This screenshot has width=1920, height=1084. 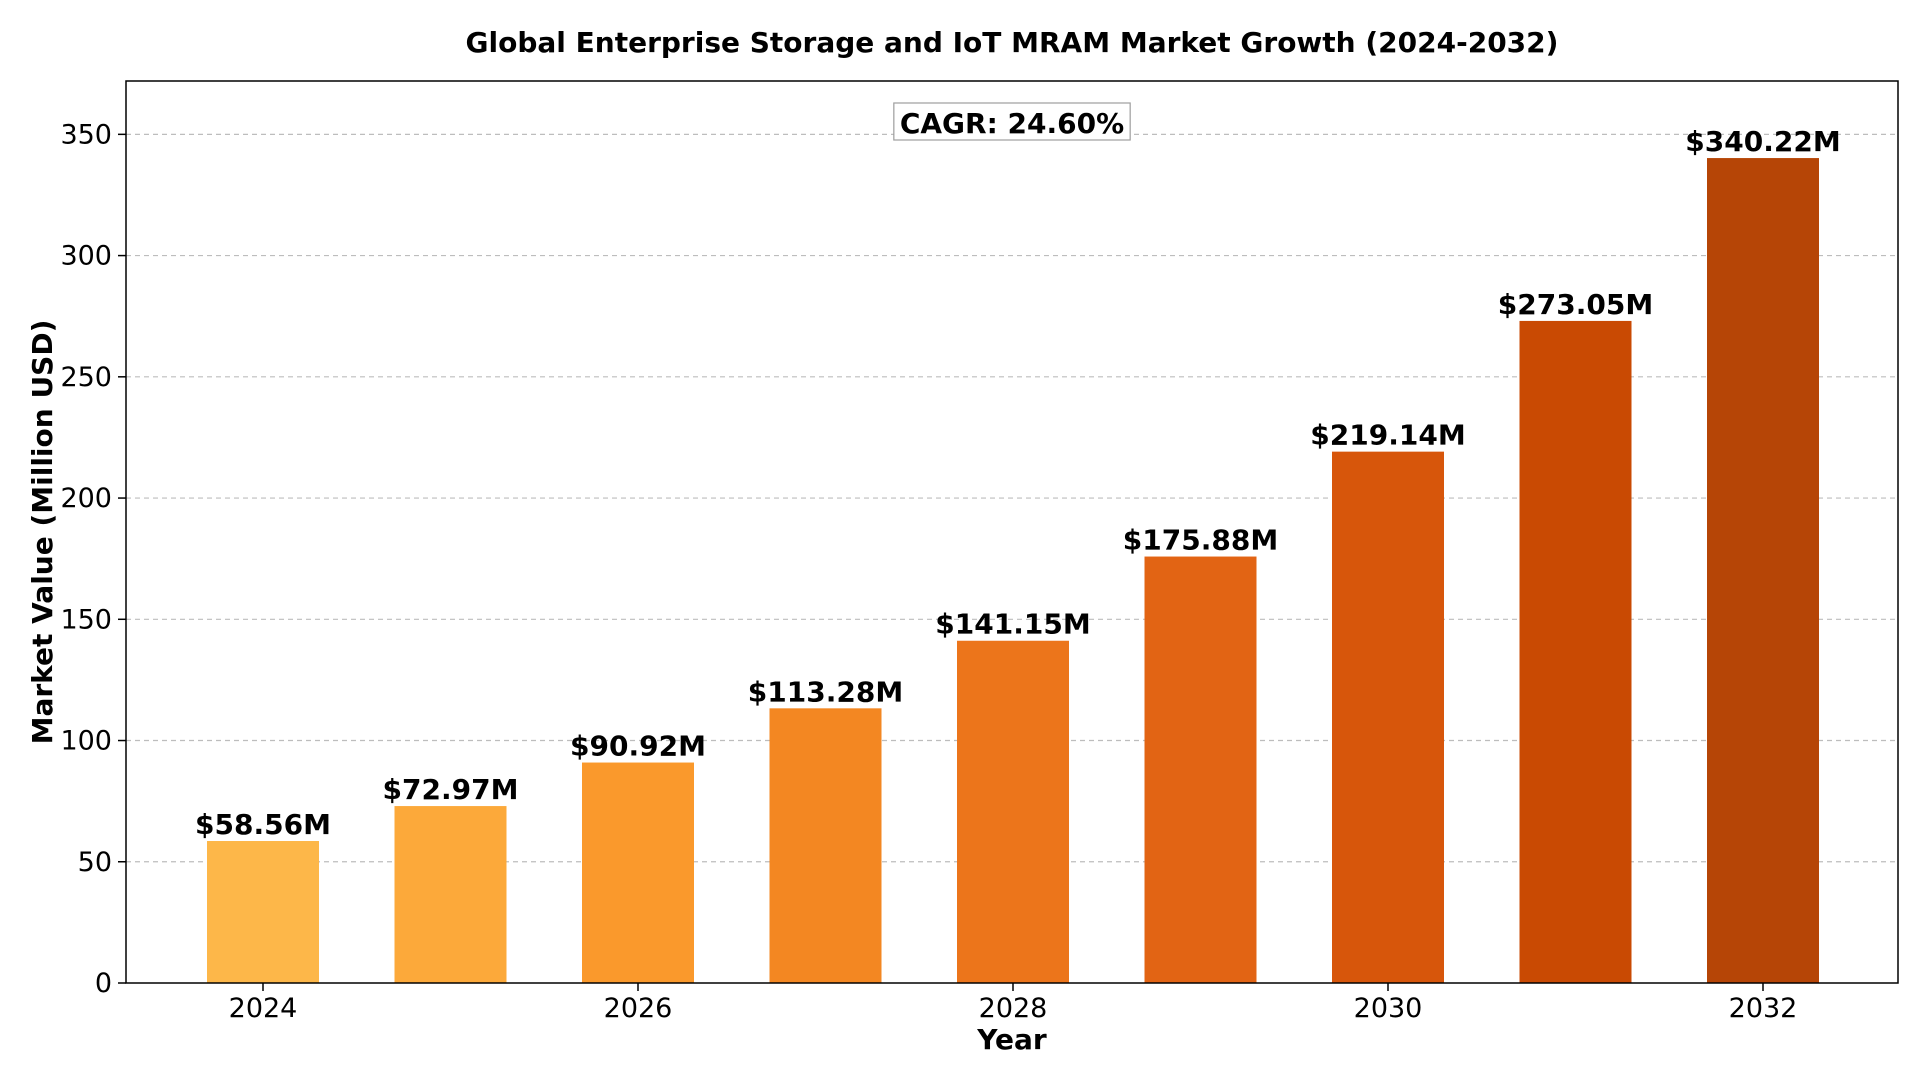 What do you see at coordinates (1575, 304) in the screenshot?
I see `bar-value-label: $273.05M` at bounding box center [1575, 304].